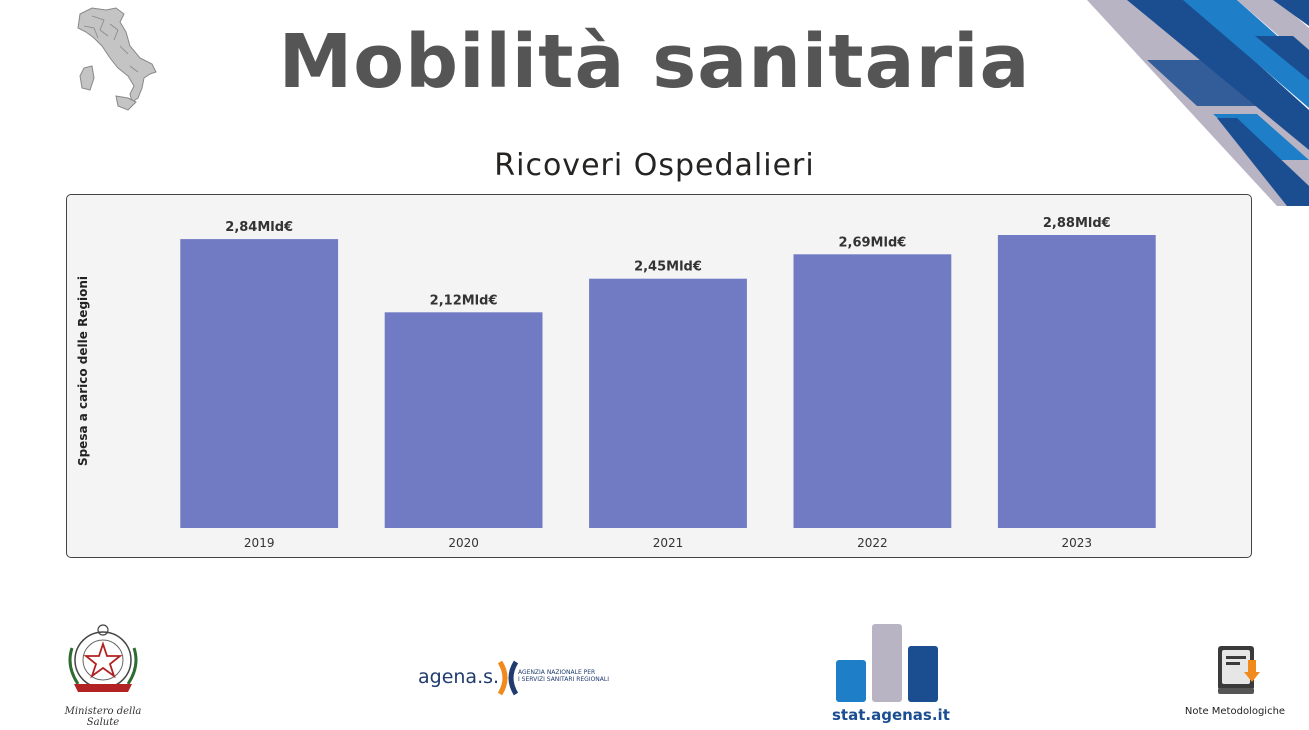 The width and height of the screenshot is (1309, 730). Describe the element at coordinates (117, 59) in the screenshot. I see `italy-map-icon` at that location.